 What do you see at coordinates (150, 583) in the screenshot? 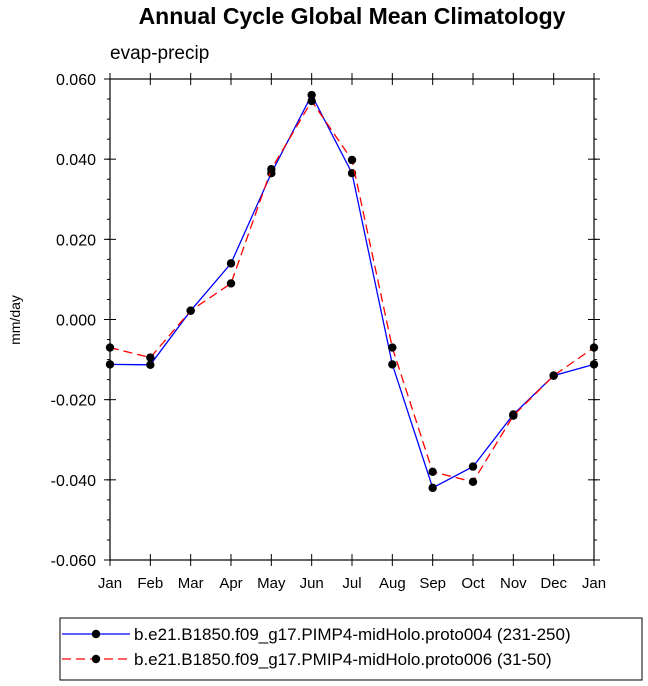
I see `x-tick-label: Feb` at bounding box center [150, 583].